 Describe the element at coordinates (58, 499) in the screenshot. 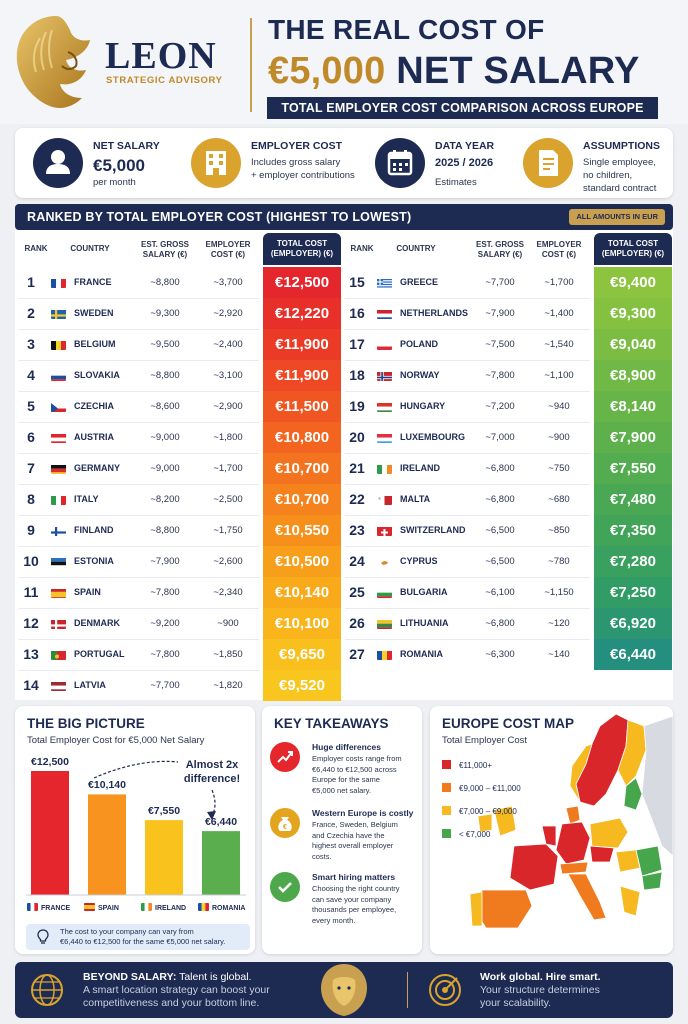

I see `flag-it-icon` at that location.